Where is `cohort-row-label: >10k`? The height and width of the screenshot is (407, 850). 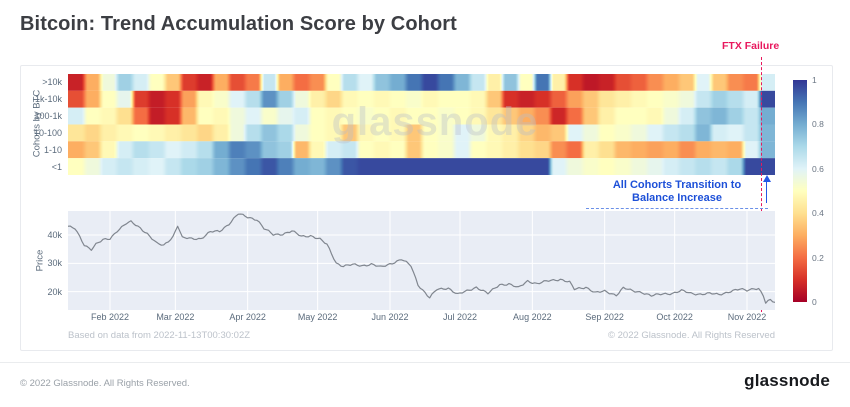
cohort-row-label: >10k is located at coordinates (52, 82).